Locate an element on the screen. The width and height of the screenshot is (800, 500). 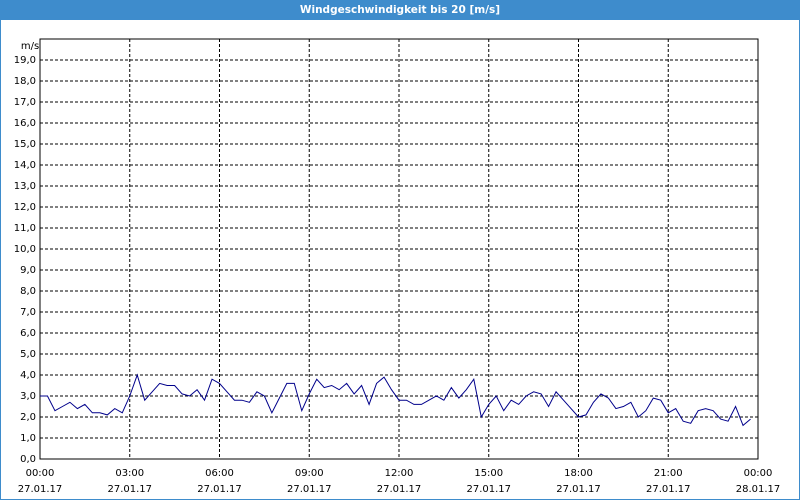
y-tick-label: 18,0 is located at coordinates (25, 81).